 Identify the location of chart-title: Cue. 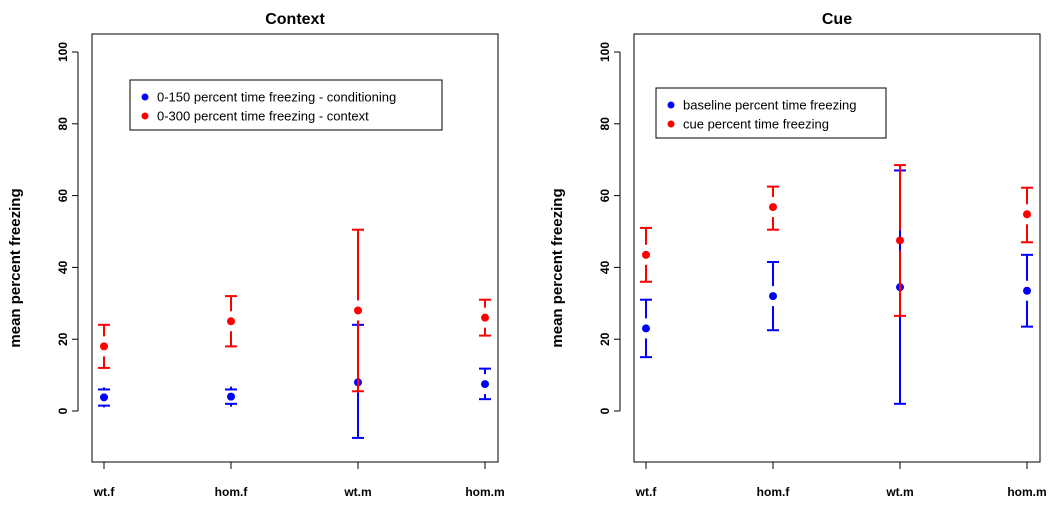
(837, 19).